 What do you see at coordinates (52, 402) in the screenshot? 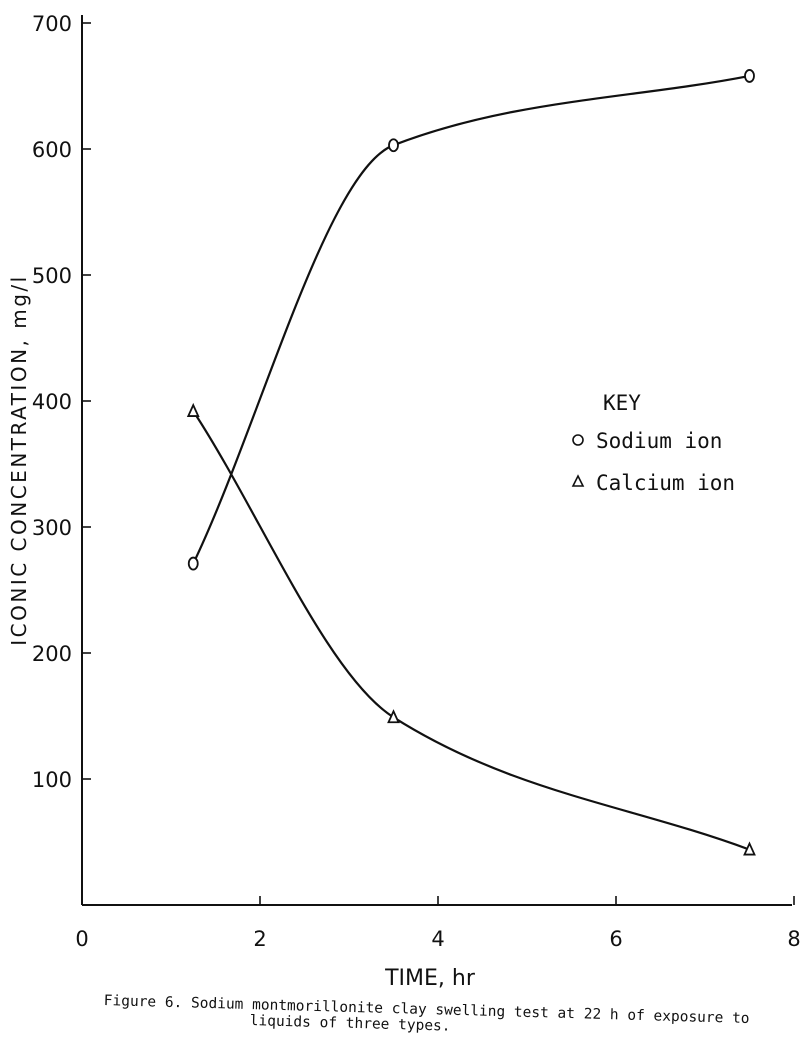
I see `y-tick-label-400: 400` at bounding box center [52, 402].